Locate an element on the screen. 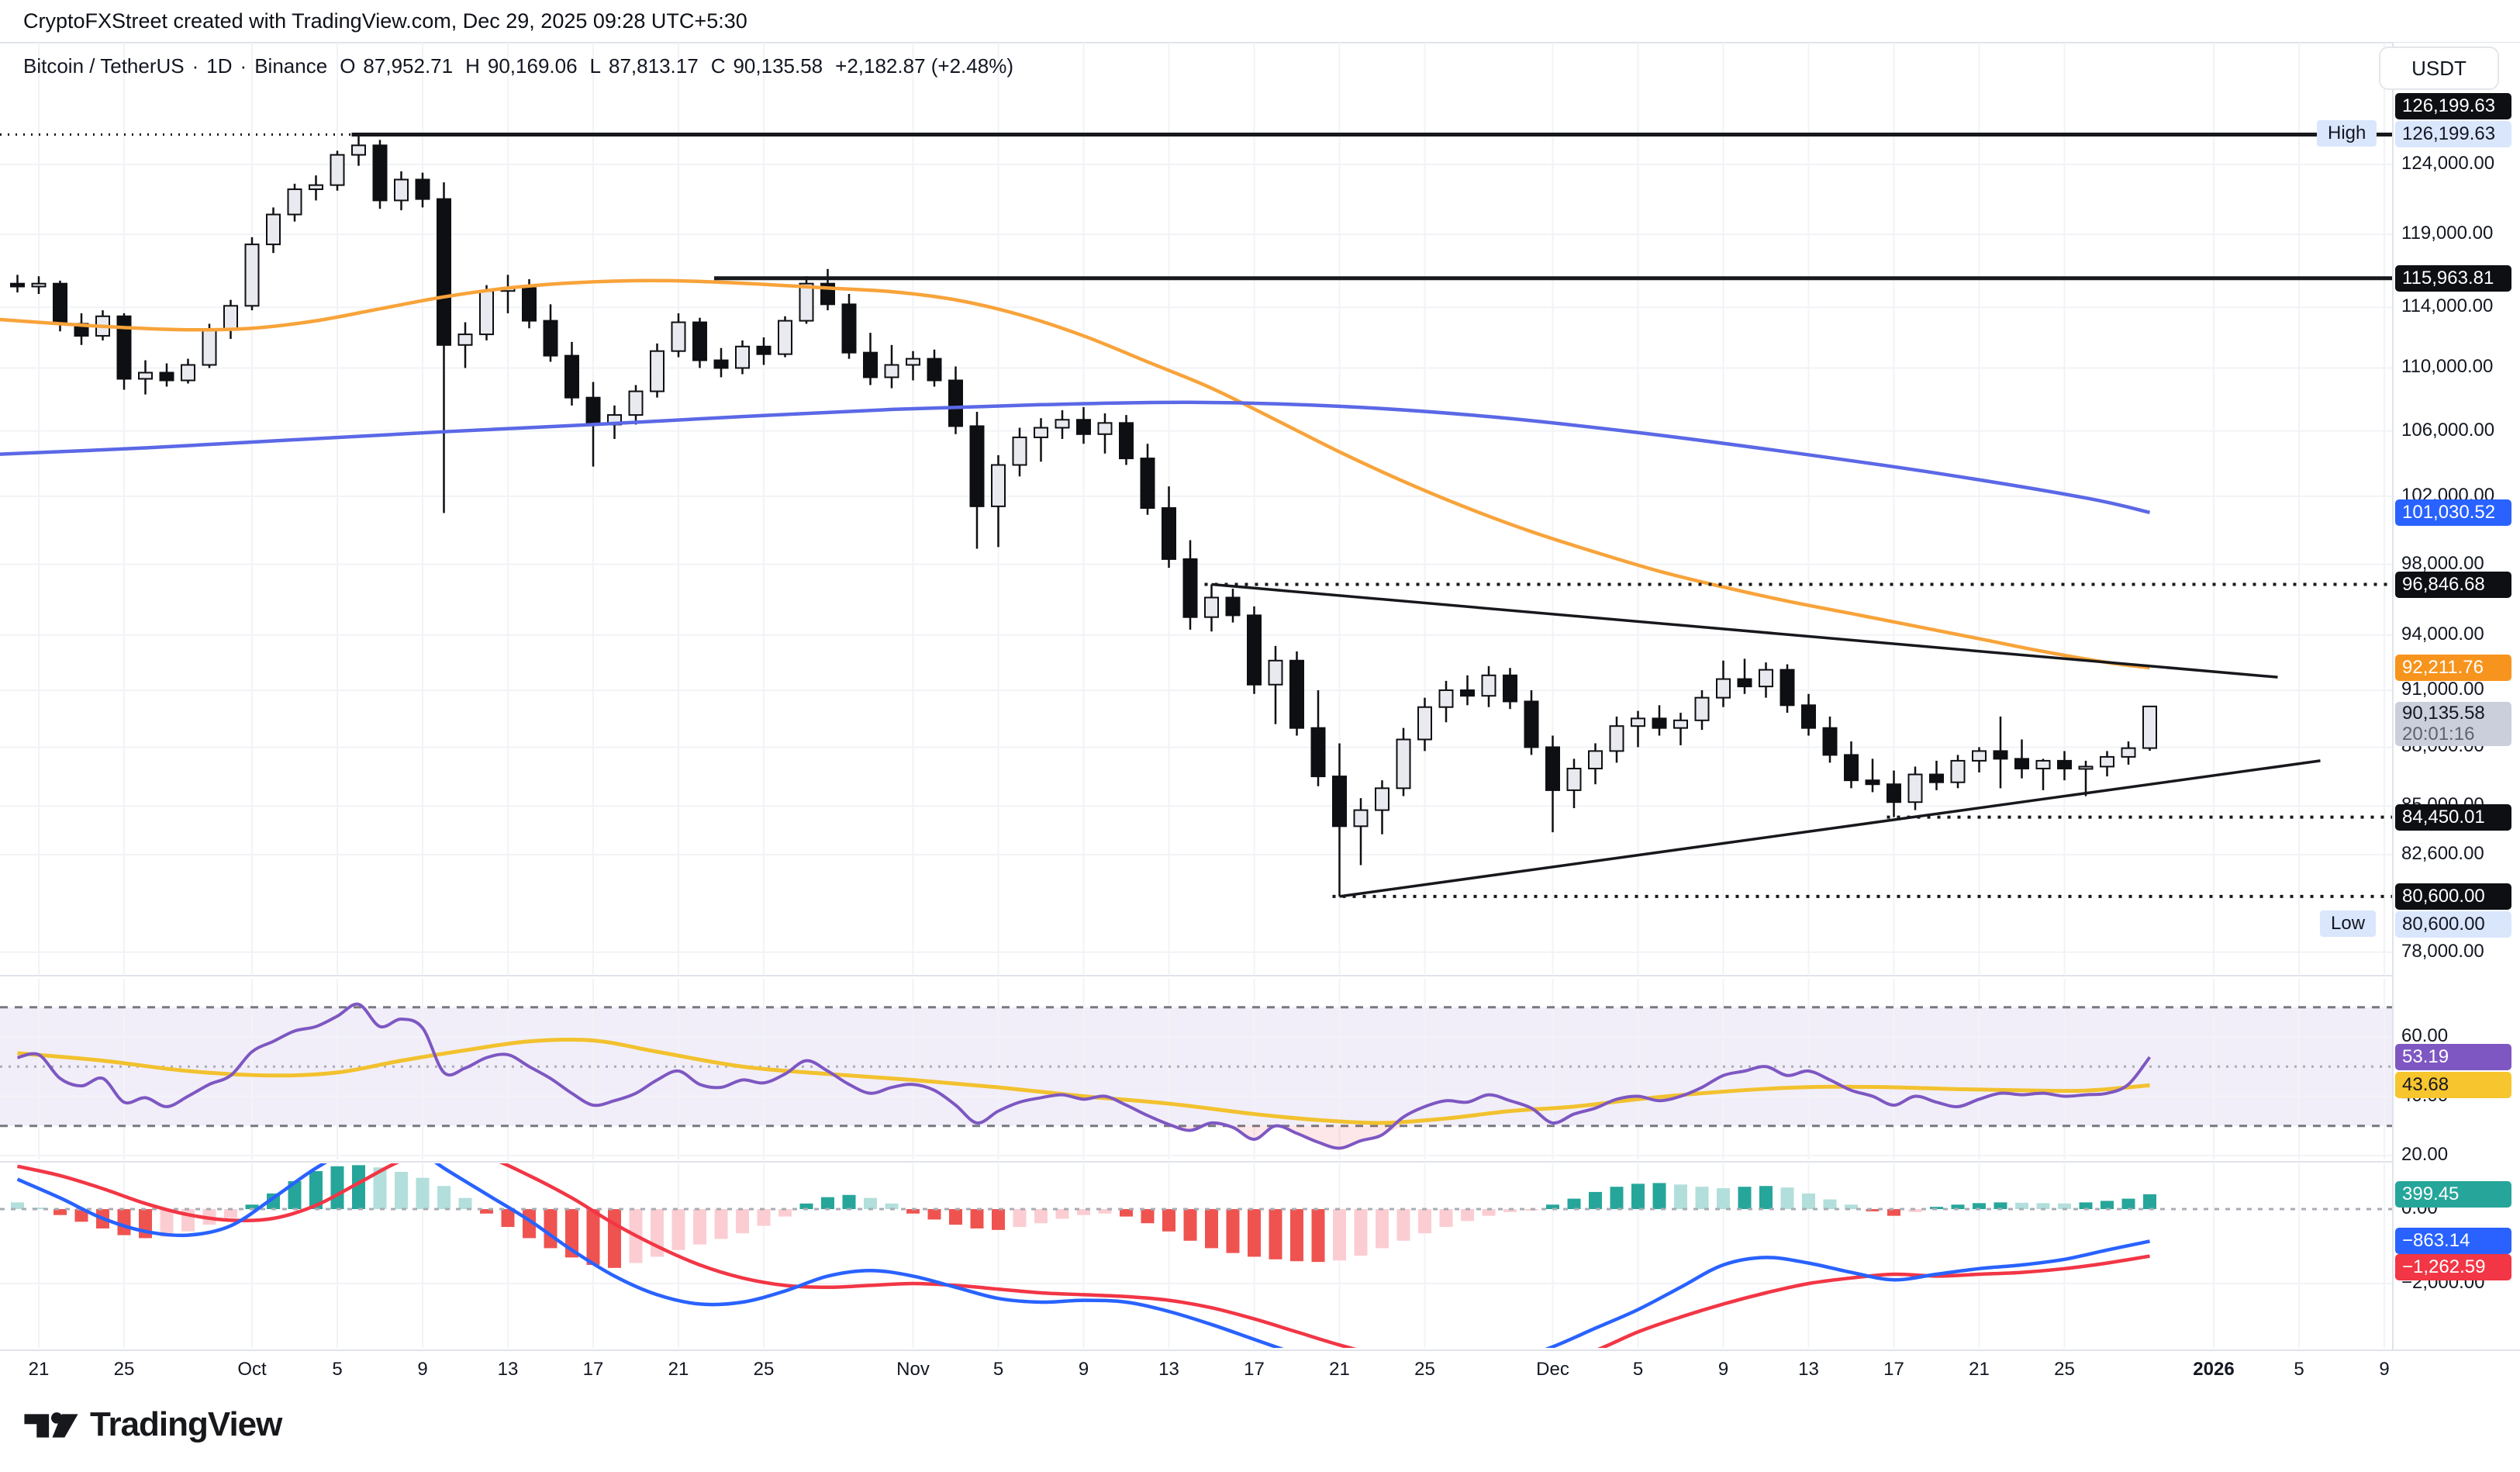  rsi-svg is located at coordinates (1196, 1069).